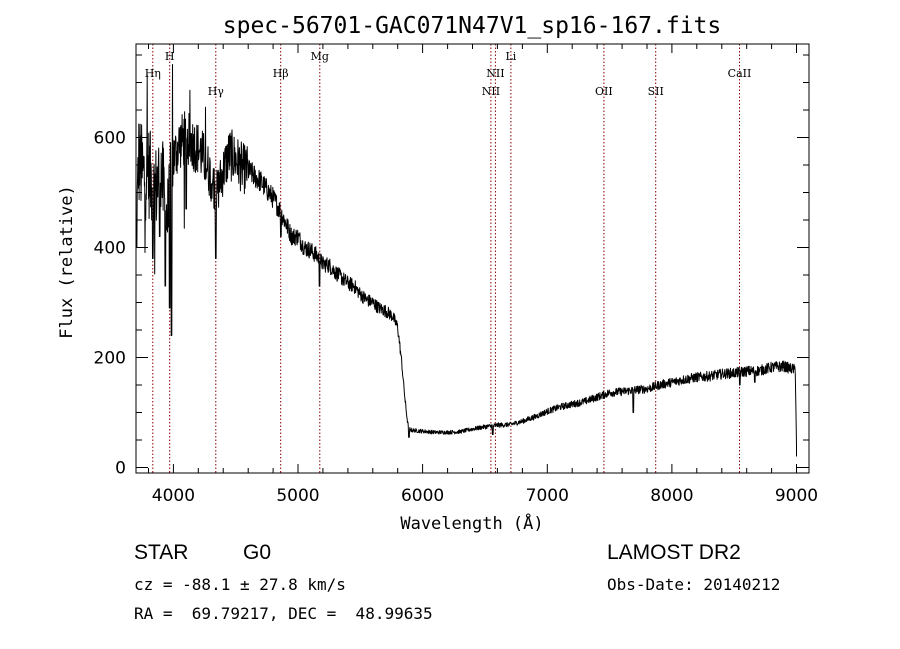 The height and width of the screenshot is (649, 900). Describe the element at coordinates (110, 359) in the screenshot. I see `y-tick-label-200: 200` at that location.